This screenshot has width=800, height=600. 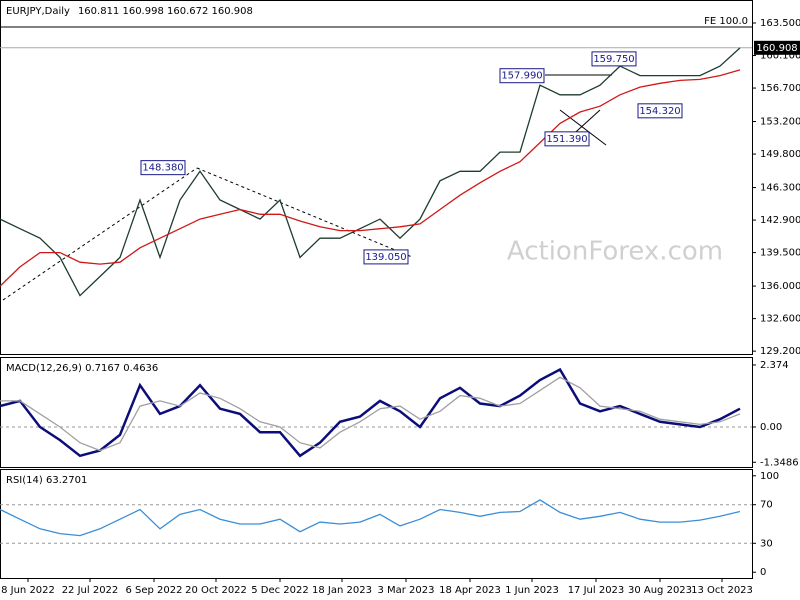 What do you see at coordinates (763, 572) in the screenshot?
I see `y-tick-label: 0` at bounding box center [763, 572].